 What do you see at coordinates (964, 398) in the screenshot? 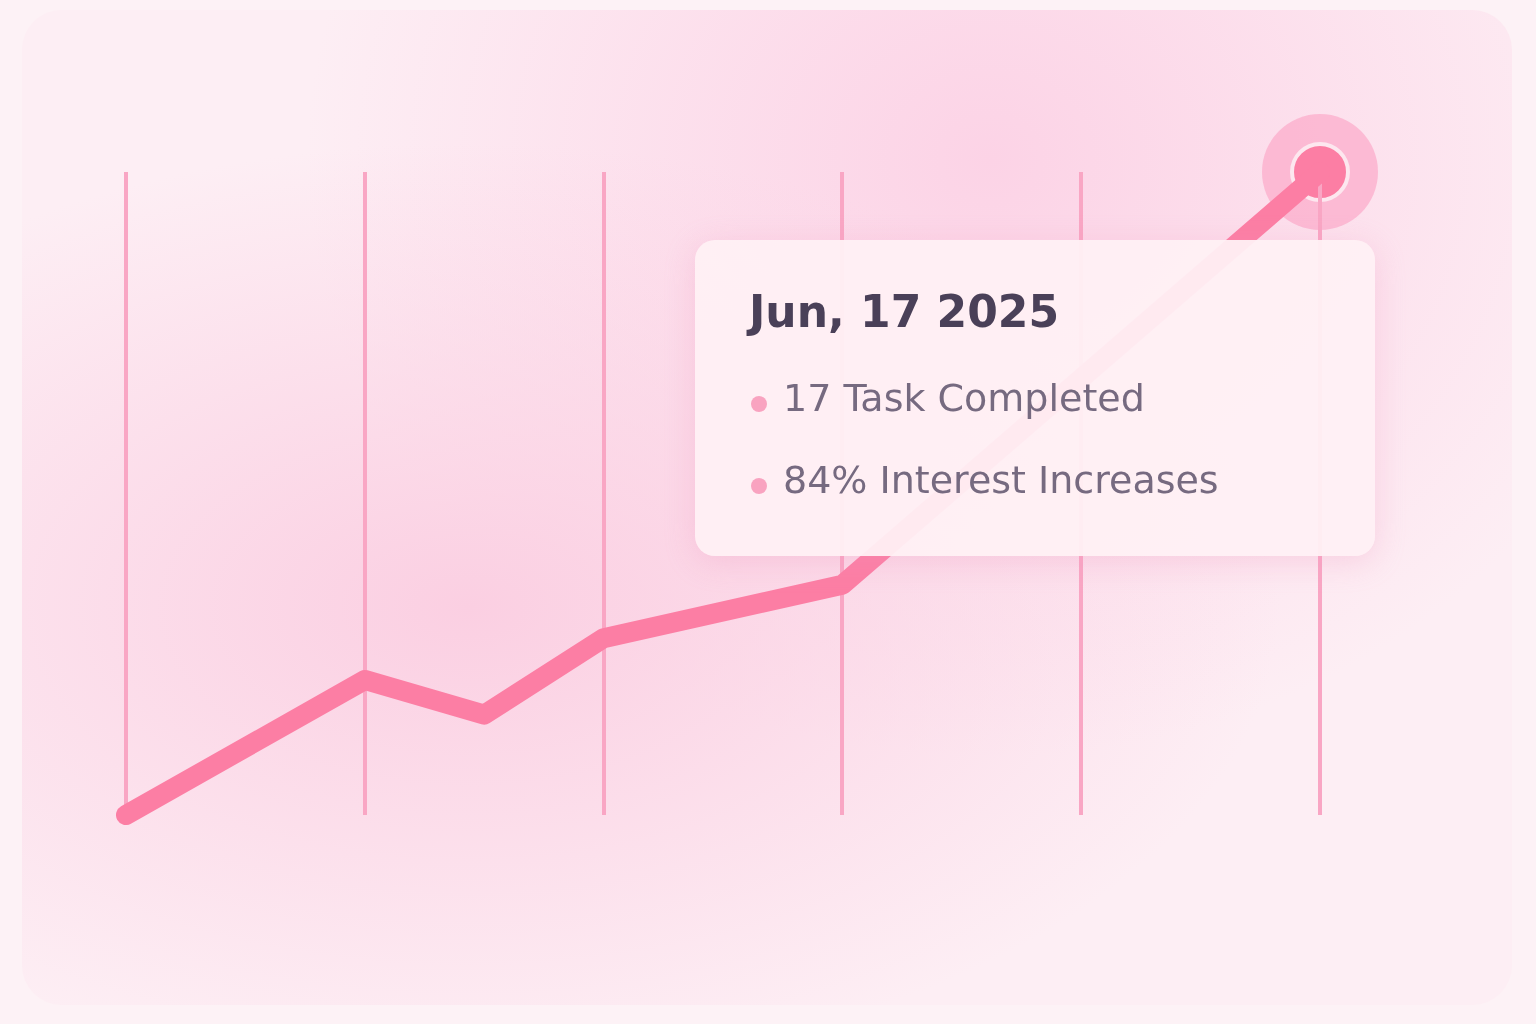
I see `annotation: 17 Task Completed` at bounding box center [964, 398].